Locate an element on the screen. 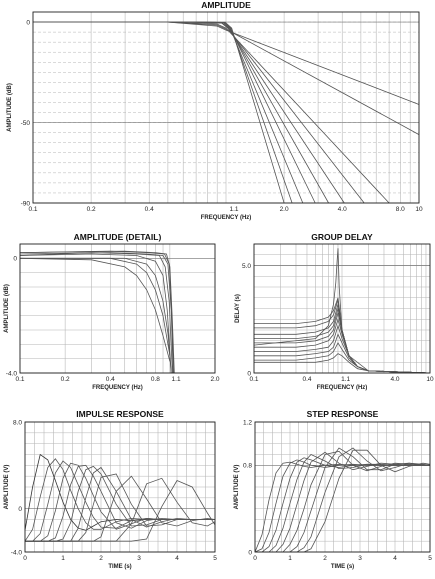  chart-title: GROUP DELAY is located at coordinates (342, 237).